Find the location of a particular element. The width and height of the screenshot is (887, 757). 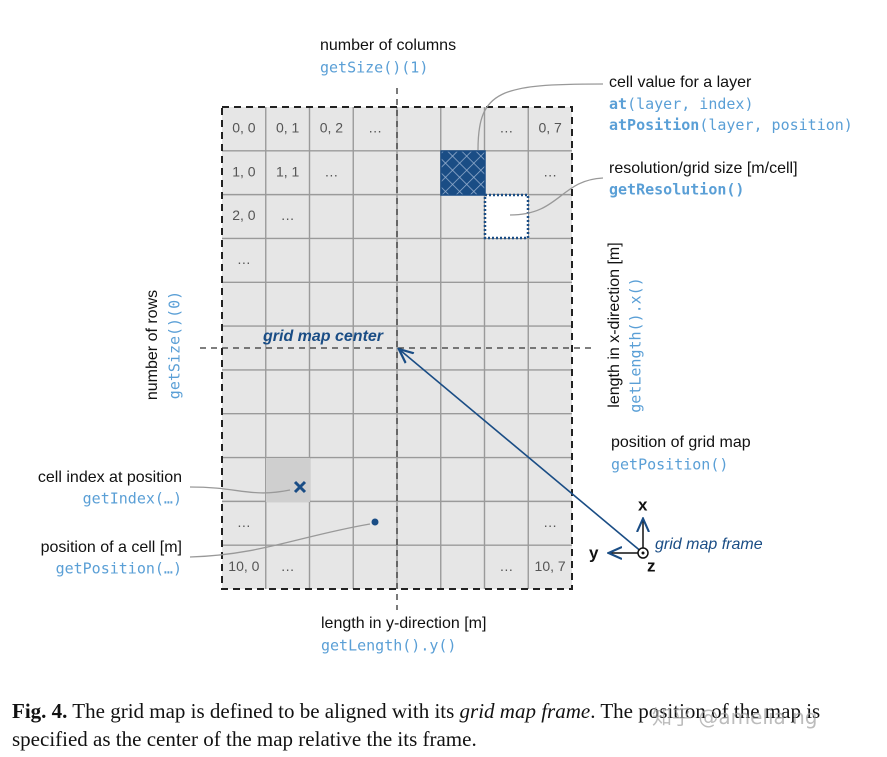

index-cell is located at coordinates (288, 480).